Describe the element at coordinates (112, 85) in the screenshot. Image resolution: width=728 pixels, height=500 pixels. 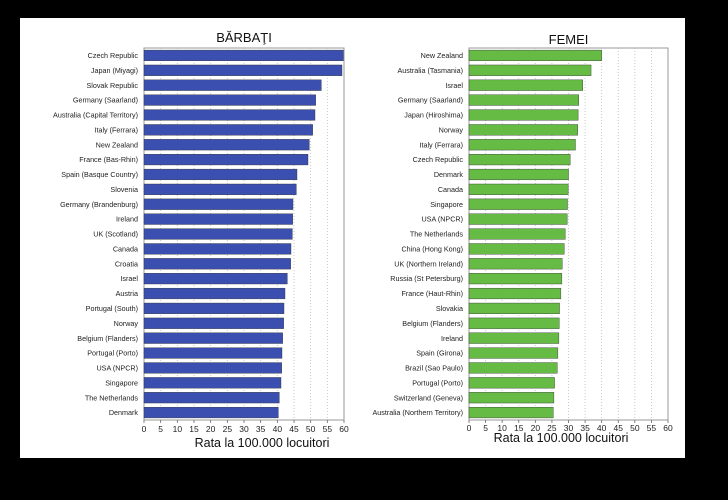
I see `category-label: Slovak Republic` at that location.